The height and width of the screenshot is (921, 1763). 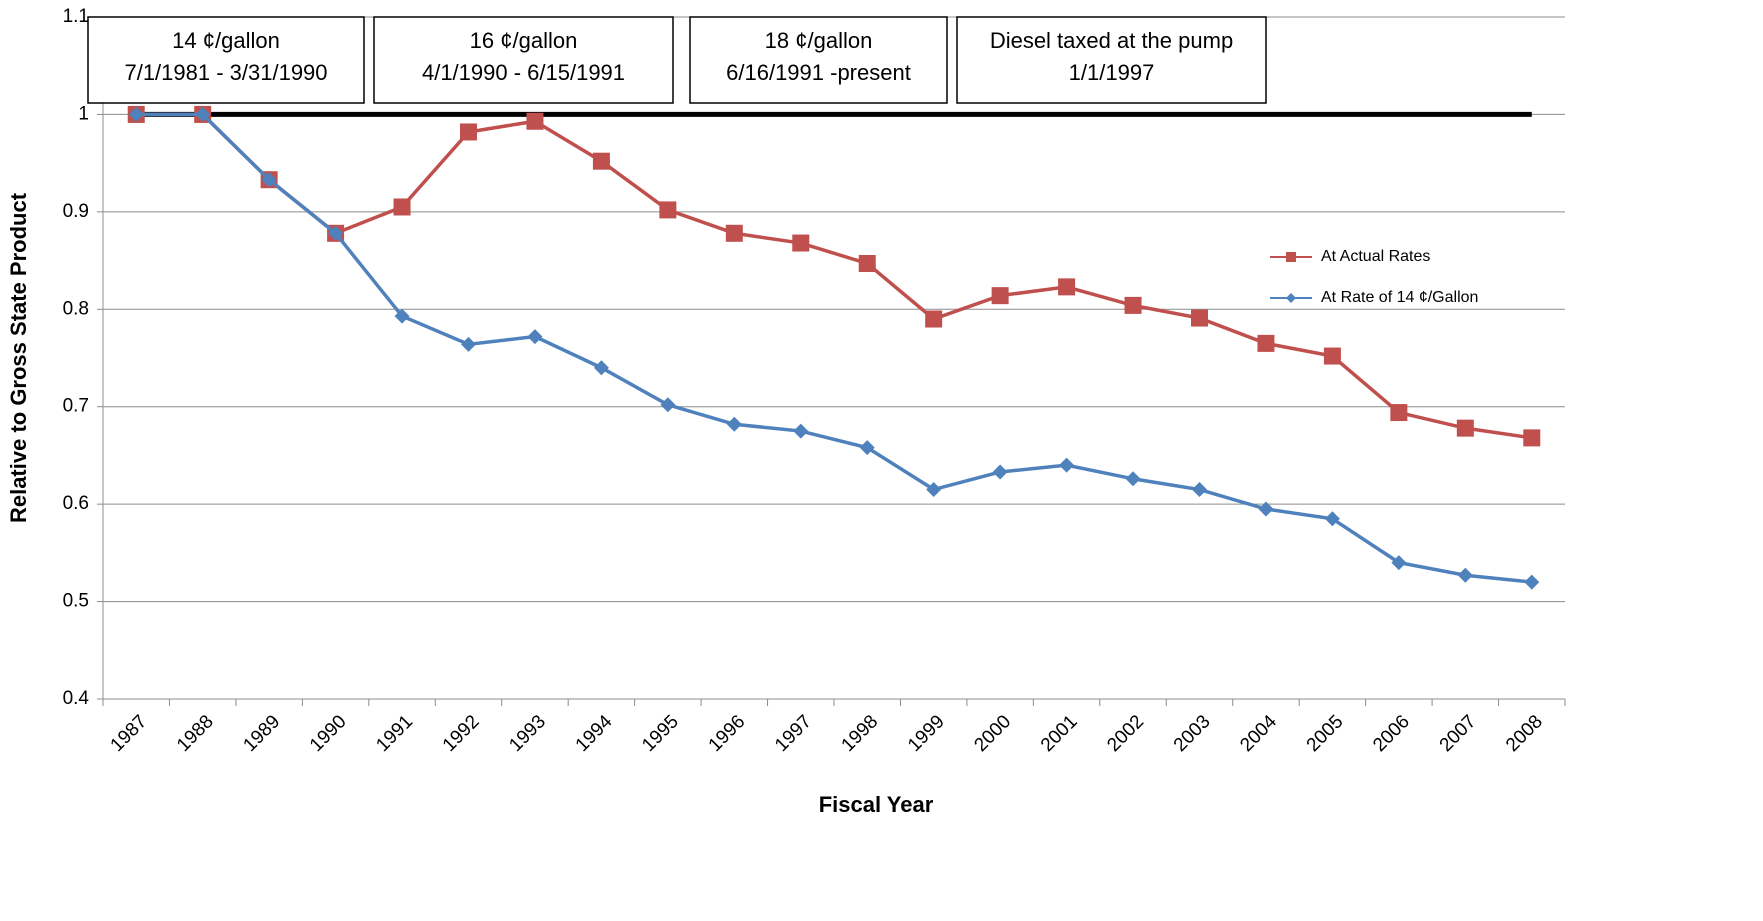 What do you see at coordinates (1059, 733) in the screenshot?
I see `x-tick-label: 2001` at bounding box center [1059, 733].